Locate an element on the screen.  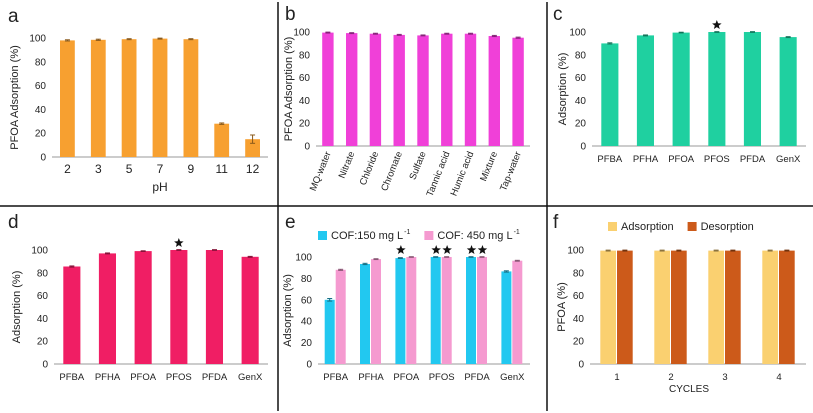
panel-c-star-3-s0 is located at coordinates (717, 24).